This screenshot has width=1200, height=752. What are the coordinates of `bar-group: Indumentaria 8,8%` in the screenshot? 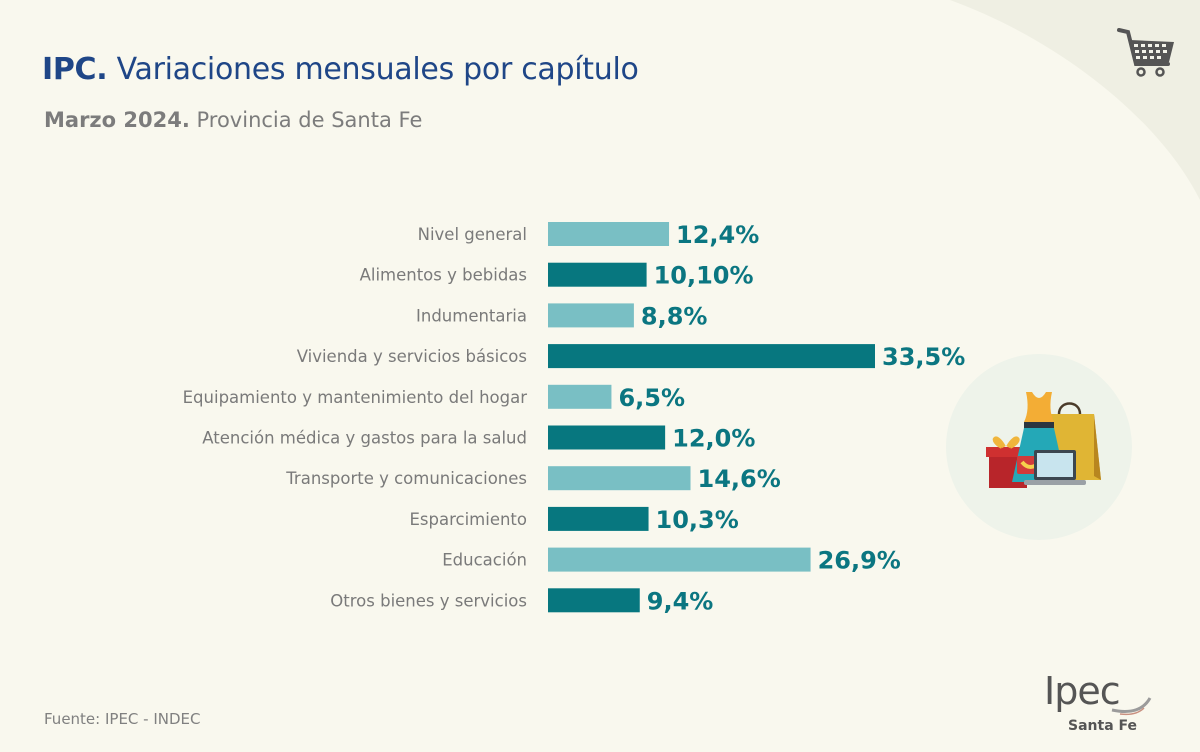 It's located at (561, 316).